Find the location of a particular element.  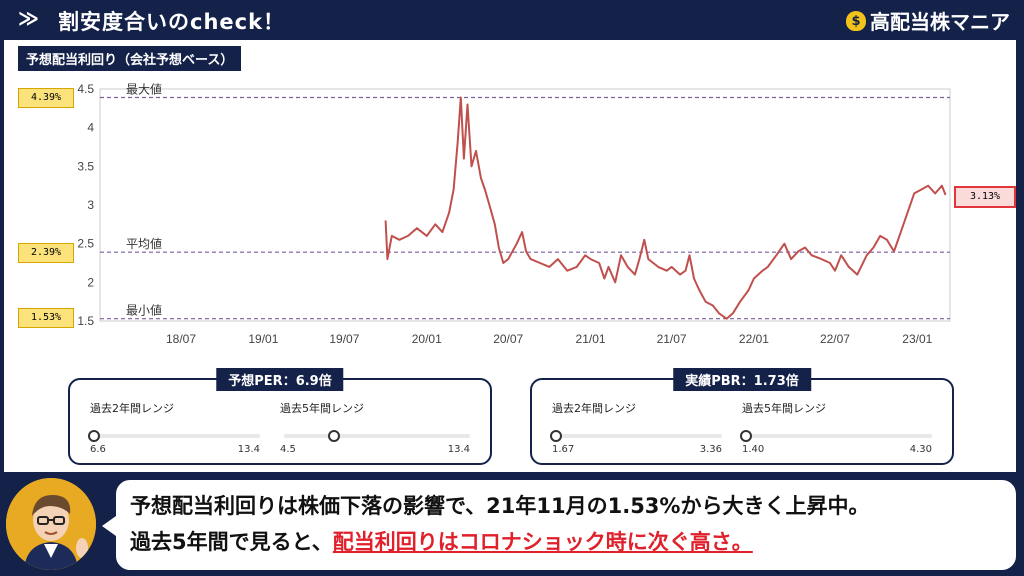

x-tick-label: 22/07 is located at coordinates (835, 339).